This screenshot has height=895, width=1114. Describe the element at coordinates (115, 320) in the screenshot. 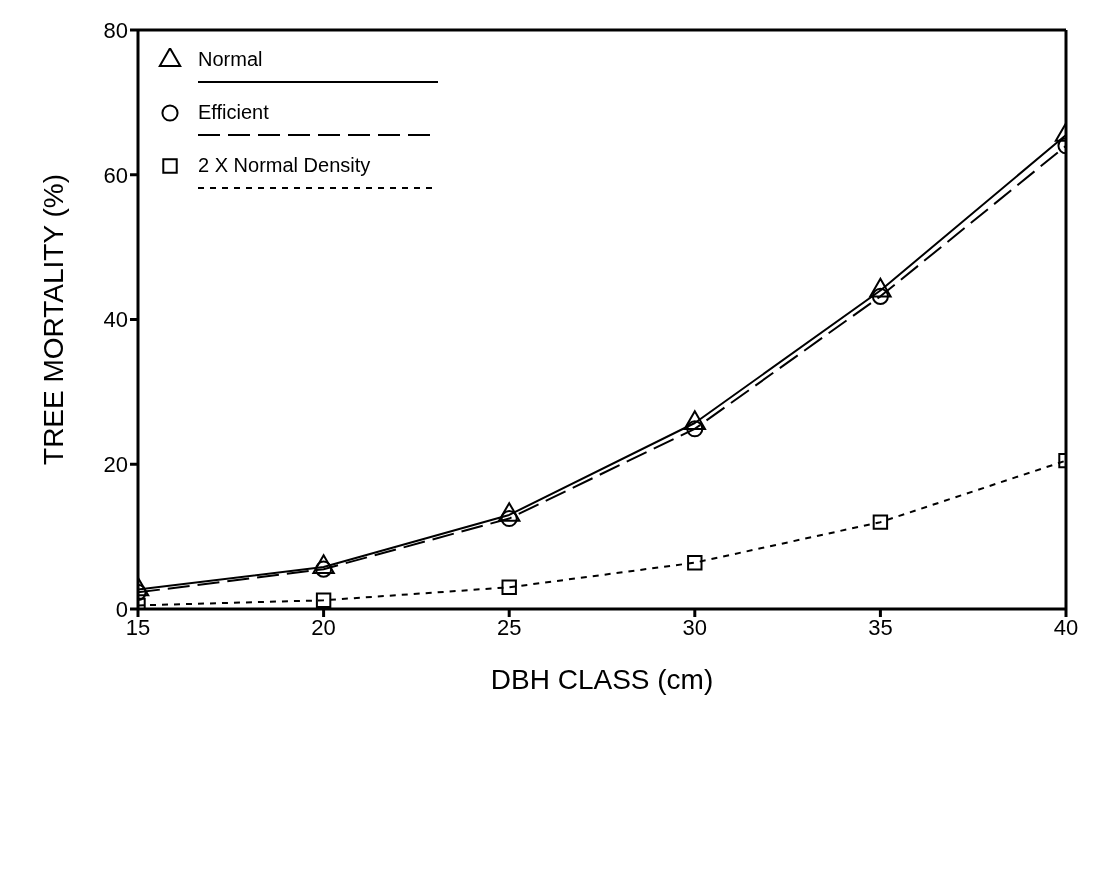

I see `y-tick-label: 40` at that location.